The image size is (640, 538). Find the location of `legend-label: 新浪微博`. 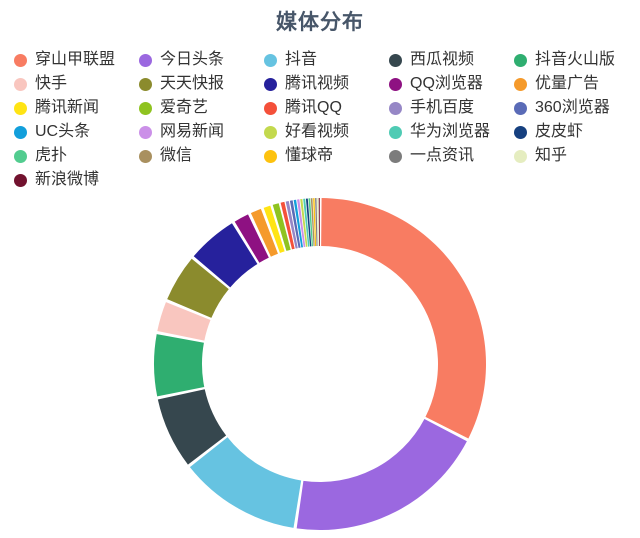

legend-label: 新浪微博 is located at coordinates (67, 179).